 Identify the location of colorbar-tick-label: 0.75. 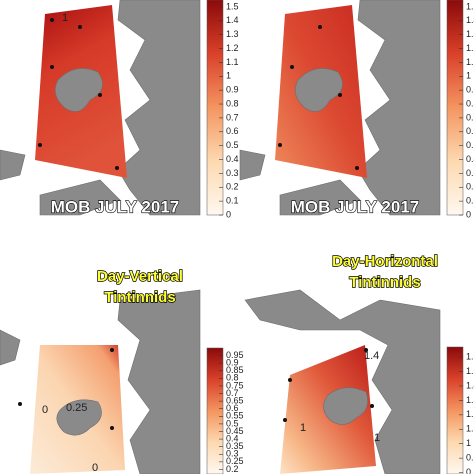
(235, 385).